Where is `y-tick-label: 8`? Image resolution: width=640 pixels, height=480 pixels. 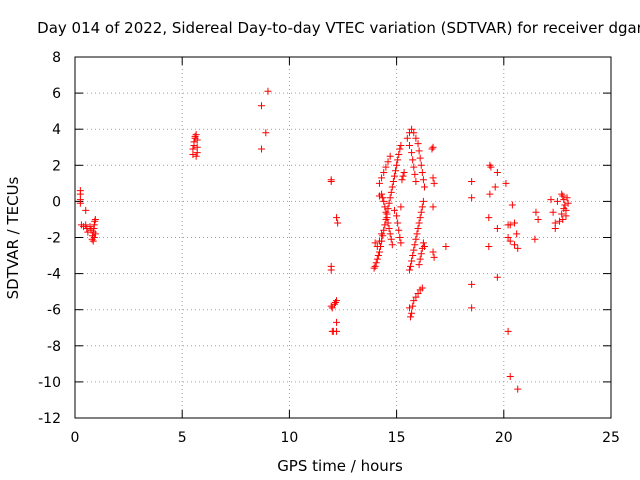 y-tick-label: 8 is located at coordinates (56, 58).